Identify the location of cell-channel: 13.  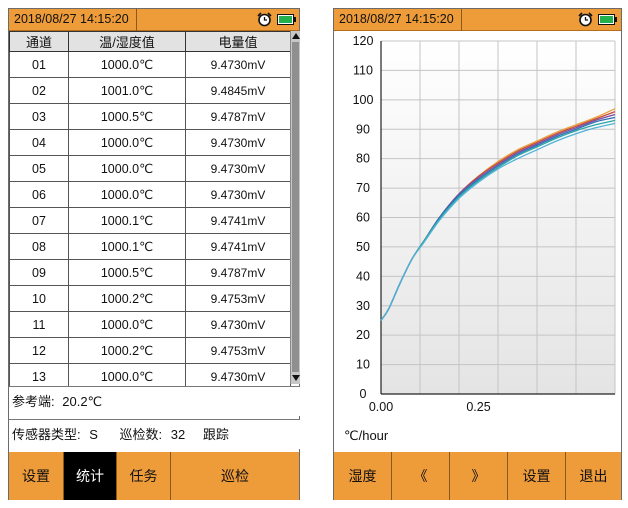
(39, 376).